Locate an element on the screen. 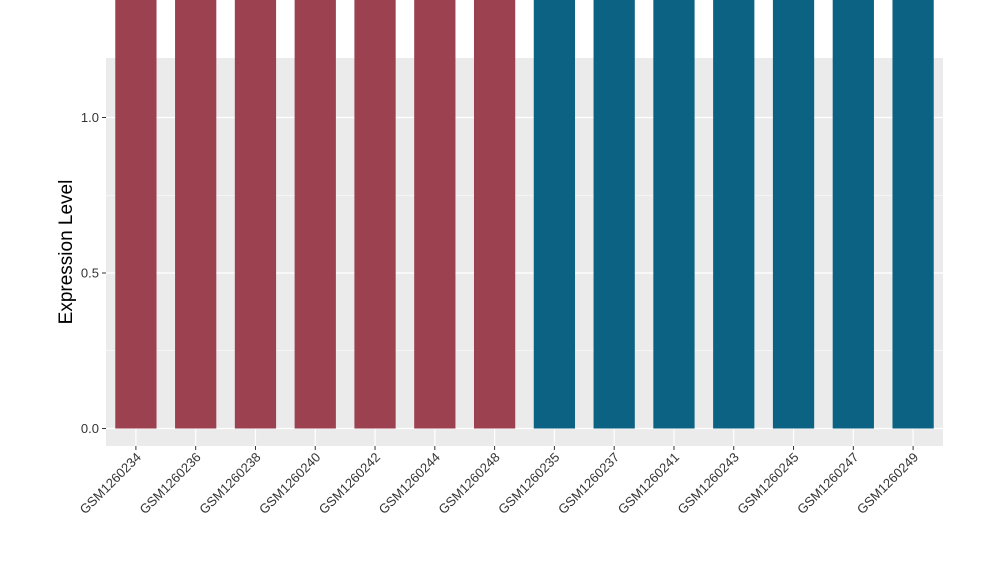 This screenshot has width=1000, height=580. bar-GSM1260235 is located at coordinates (554, 214).